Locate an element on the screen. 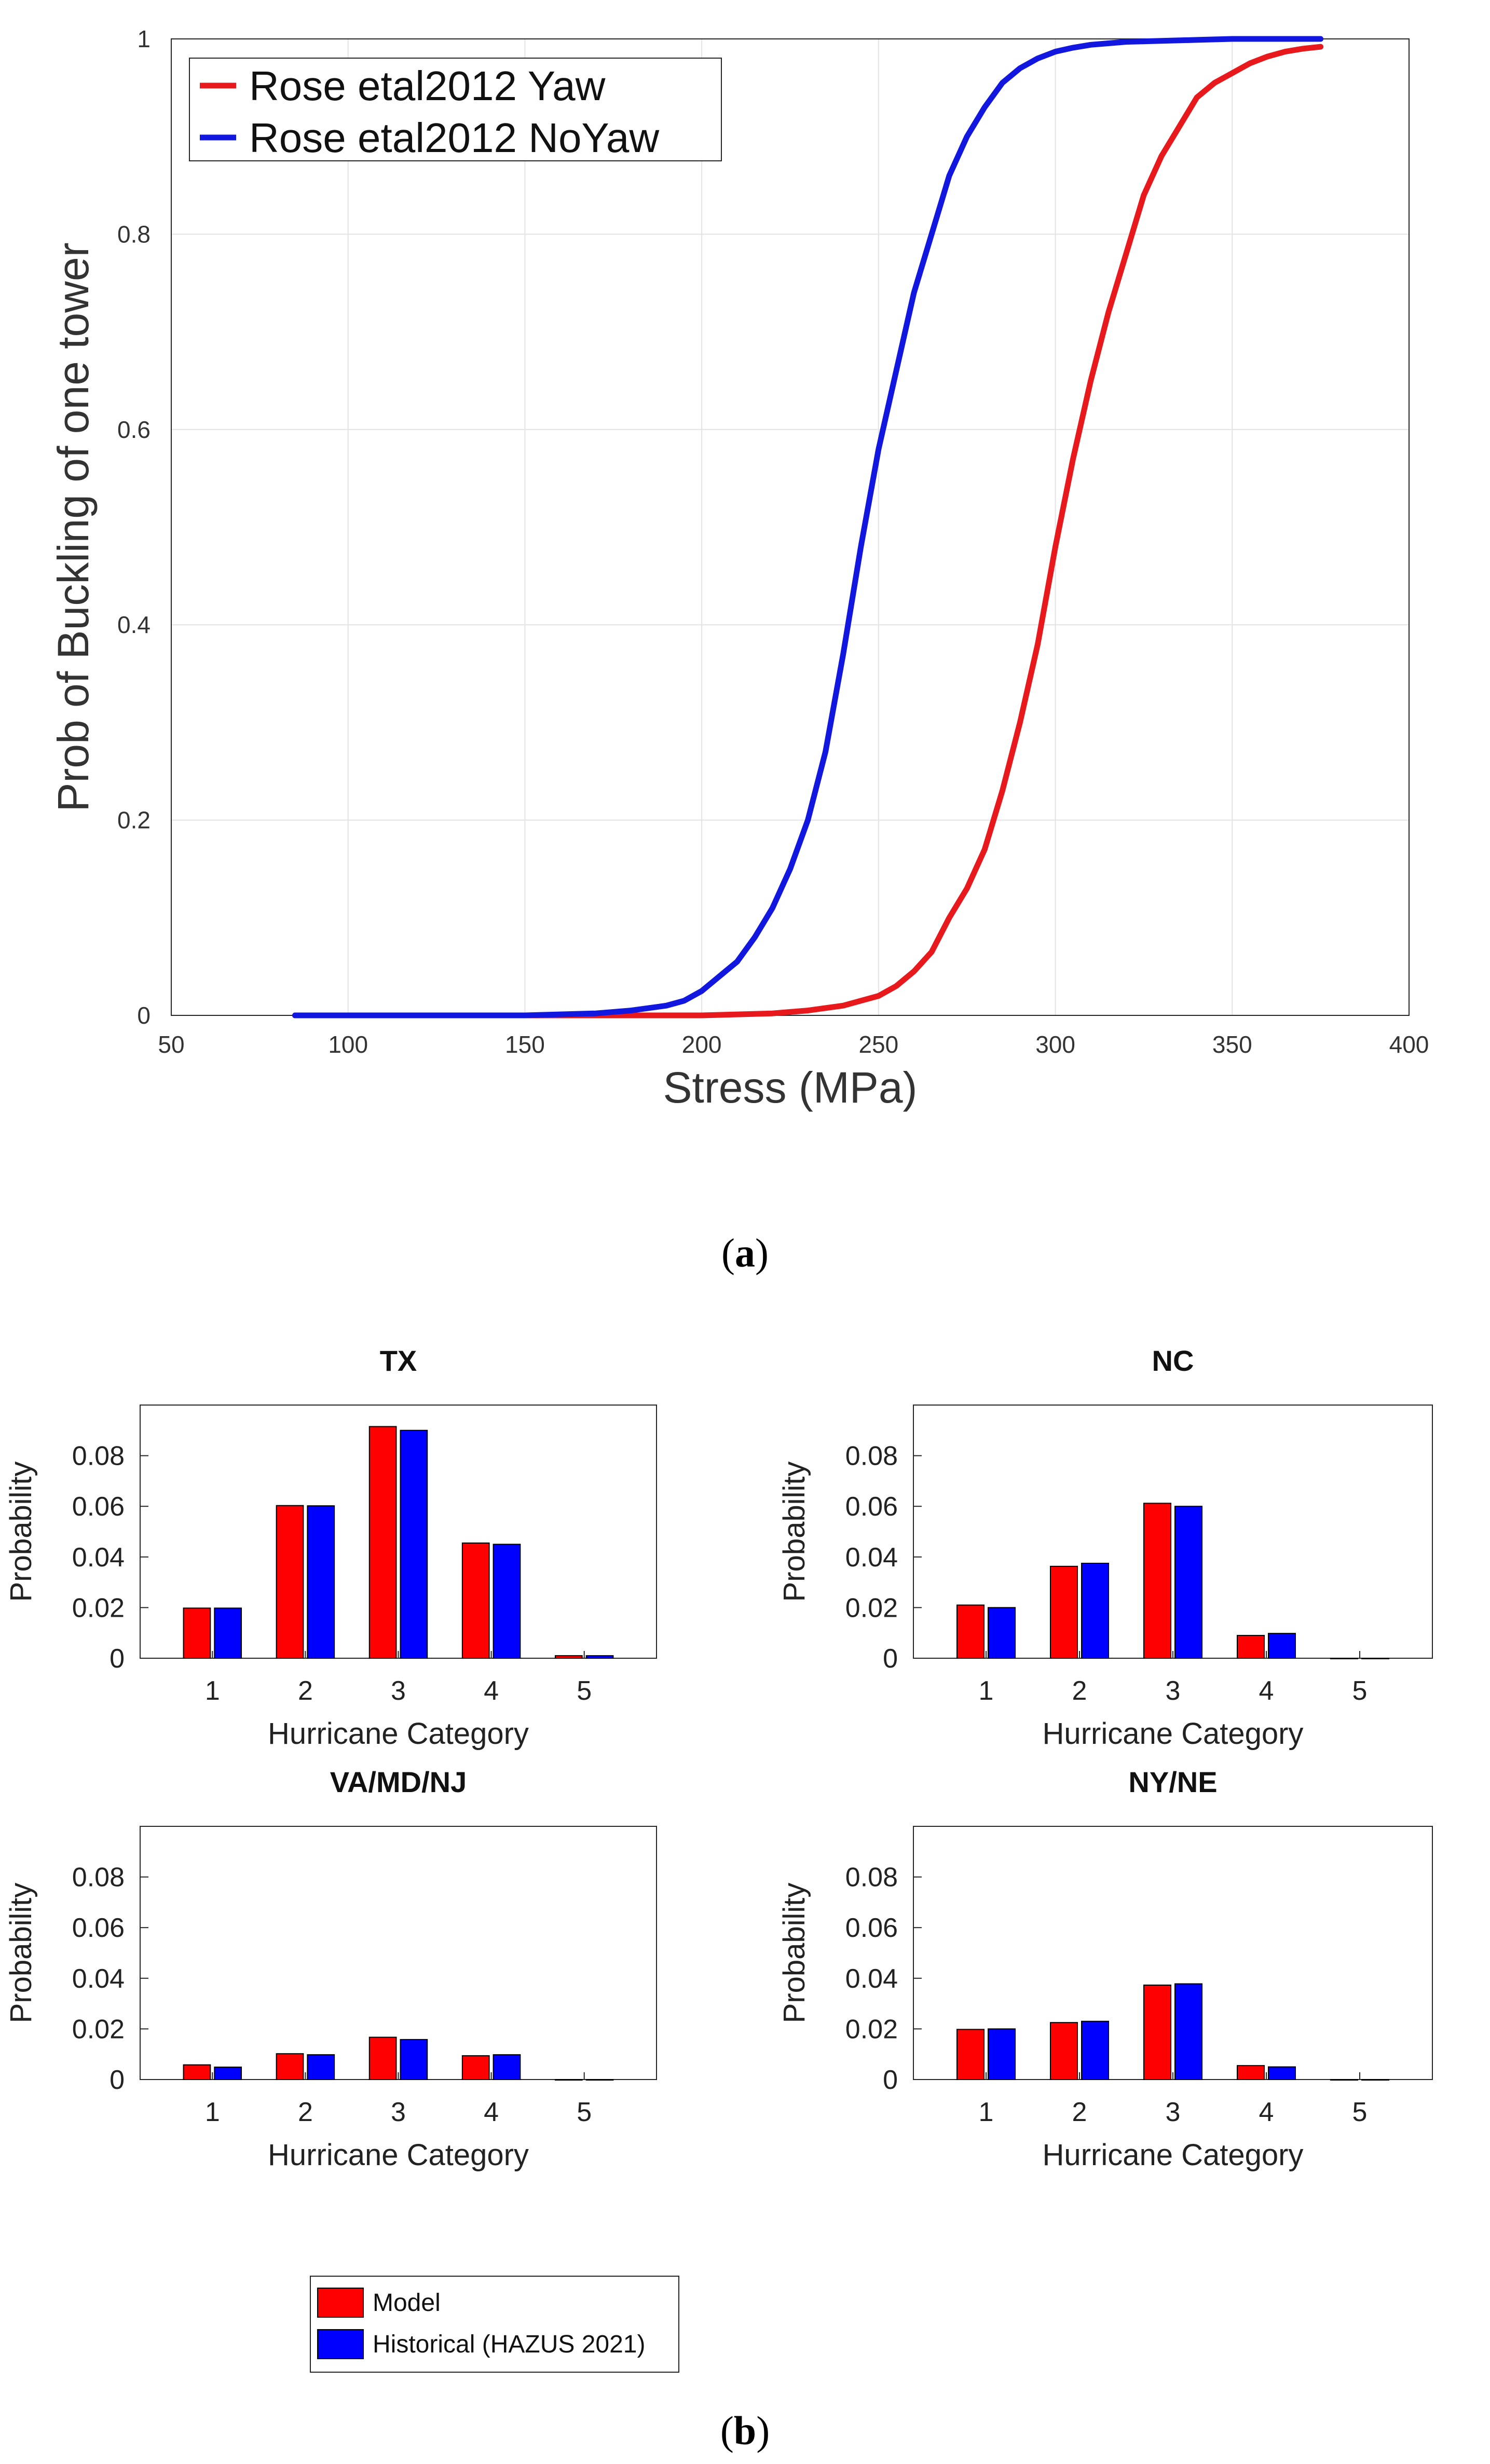 This screenshot has height=2464, width=1490. panel-a-legend-label-1: Rose etal2012 NoYaw is located at coordinates (454, 138).